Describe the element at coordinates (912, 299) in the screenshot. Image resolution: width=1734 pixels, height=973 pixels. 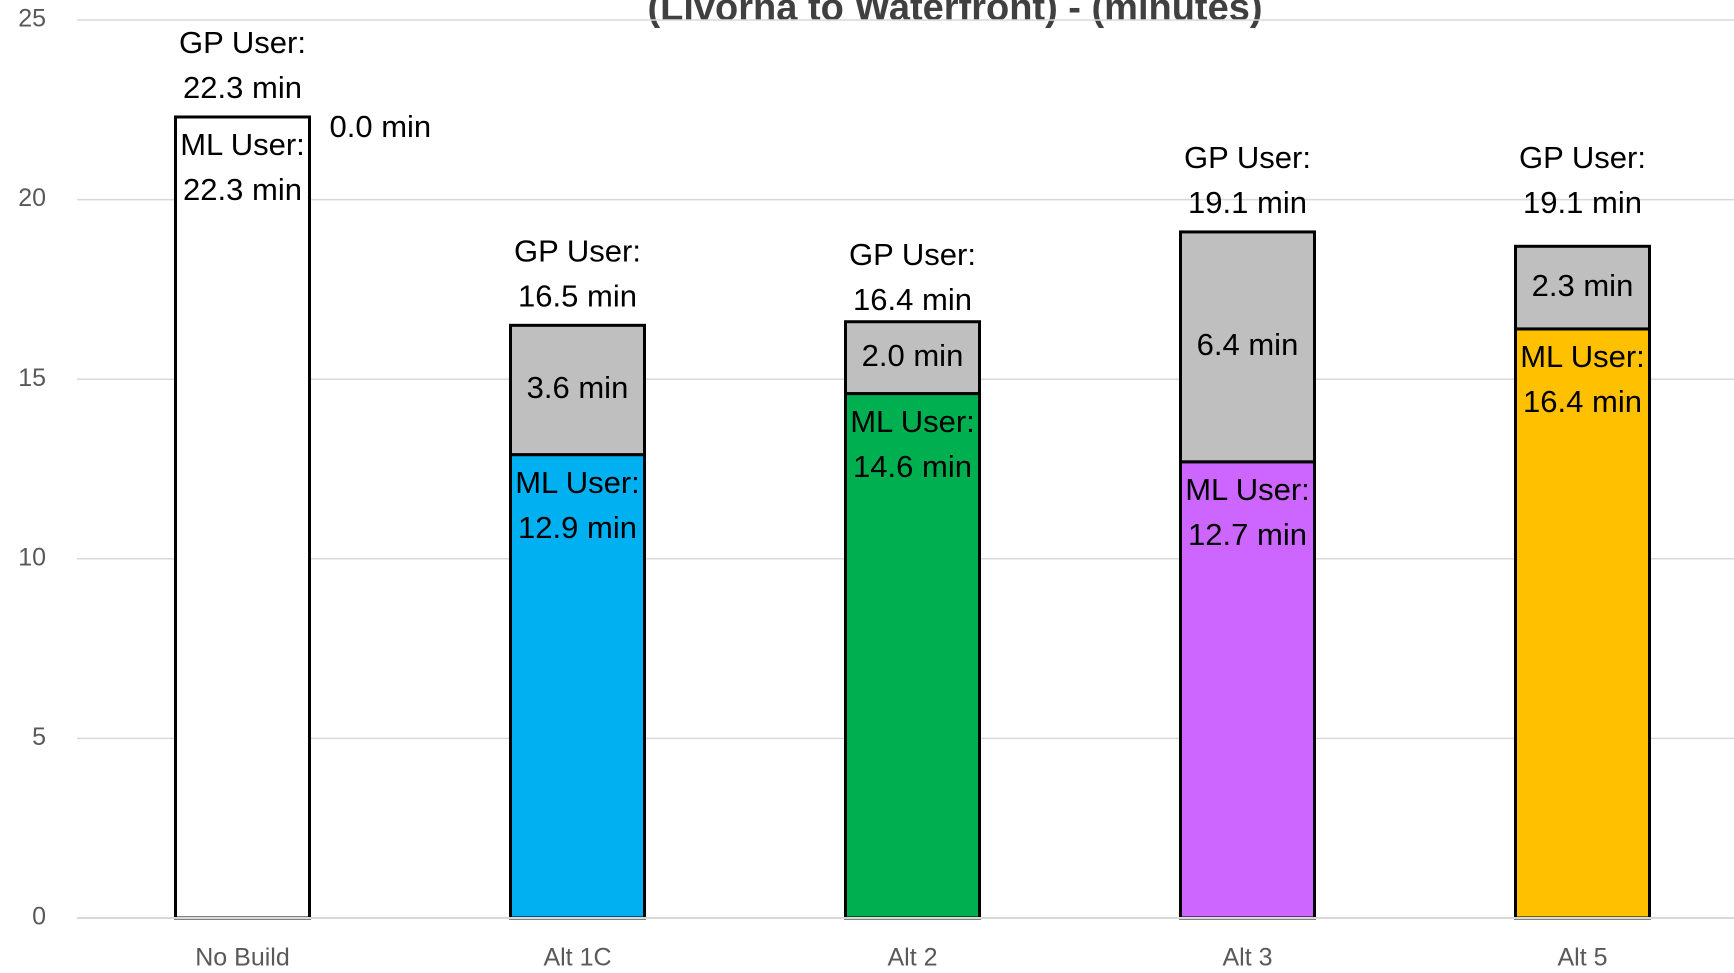
I see `total-label: 16.4 min` at that location.